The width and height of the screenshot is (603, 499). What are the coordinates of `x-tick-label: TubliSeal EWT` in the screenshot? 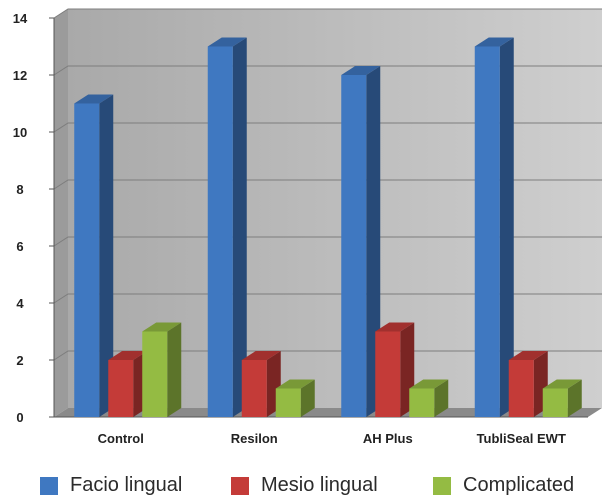 It's located at (521, 438).